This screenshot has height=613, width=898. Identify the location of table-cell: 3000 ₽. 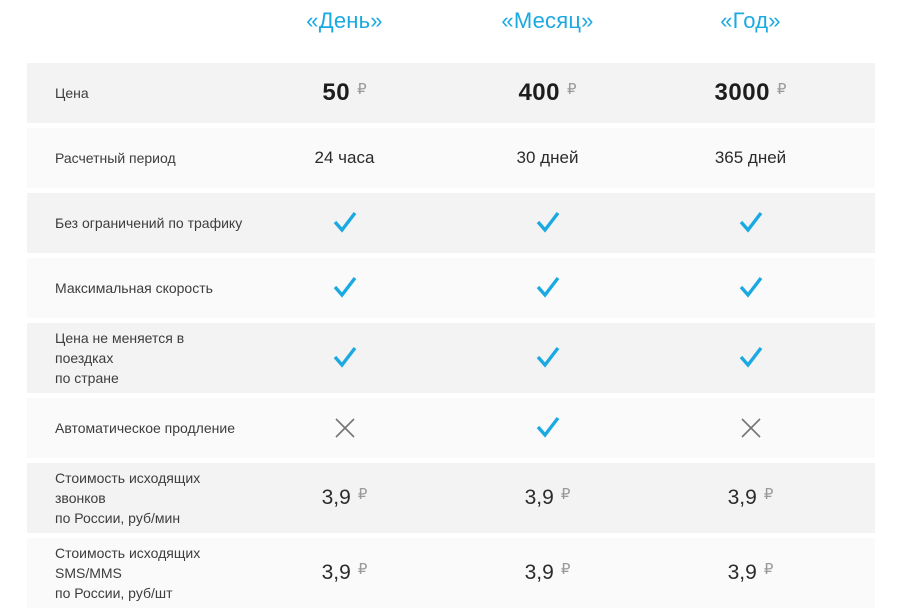
(750, 93).